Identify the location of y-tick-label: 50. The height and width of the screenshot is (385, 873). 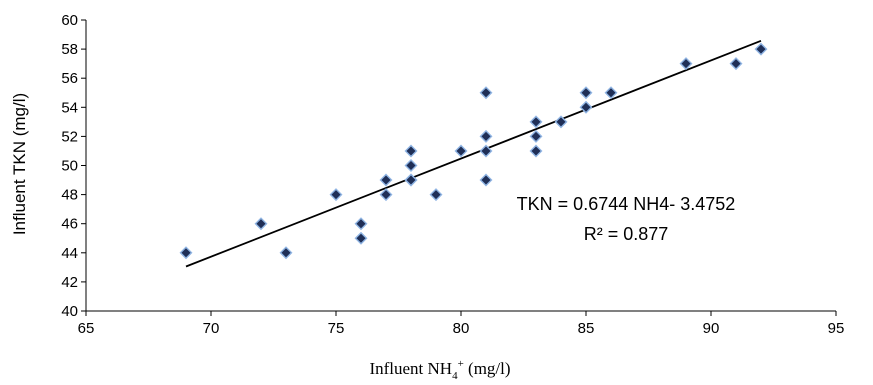
(69, 166).